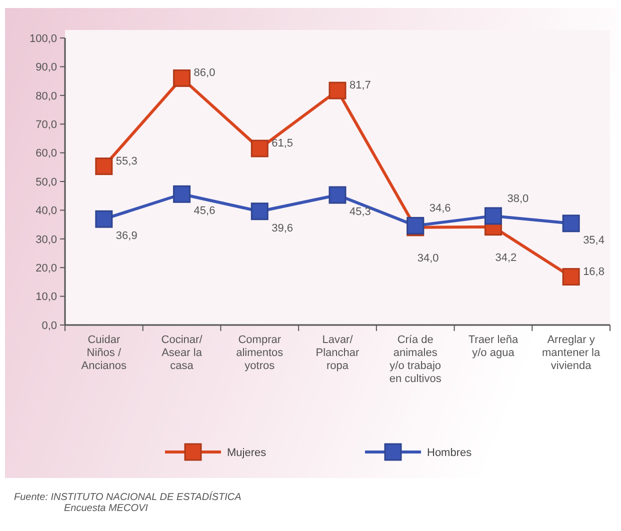  I want to click on legend-label: Mujeres, so click(247, 452).